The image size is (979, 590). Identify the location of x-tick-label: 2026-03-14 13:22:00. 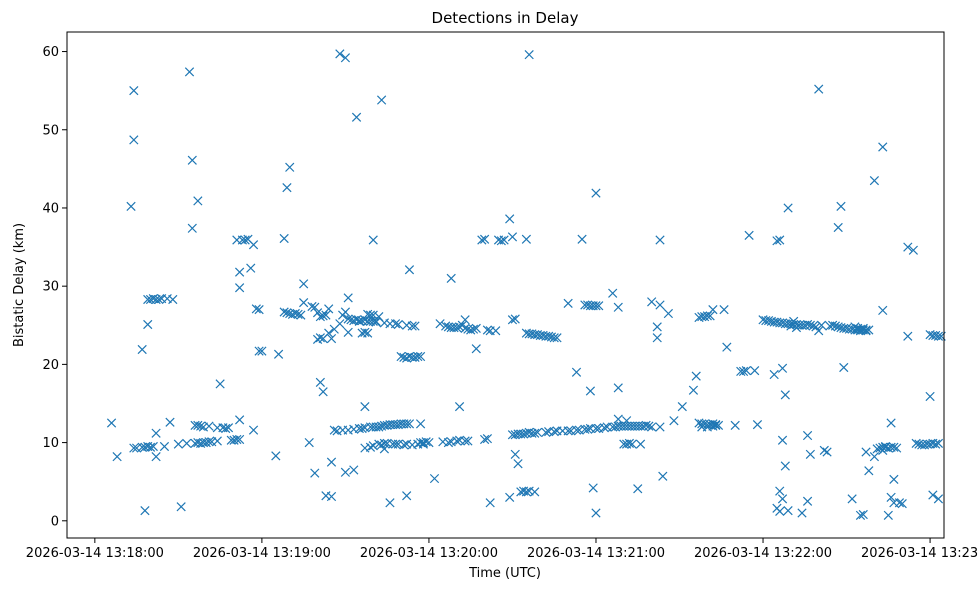
(763, 553).